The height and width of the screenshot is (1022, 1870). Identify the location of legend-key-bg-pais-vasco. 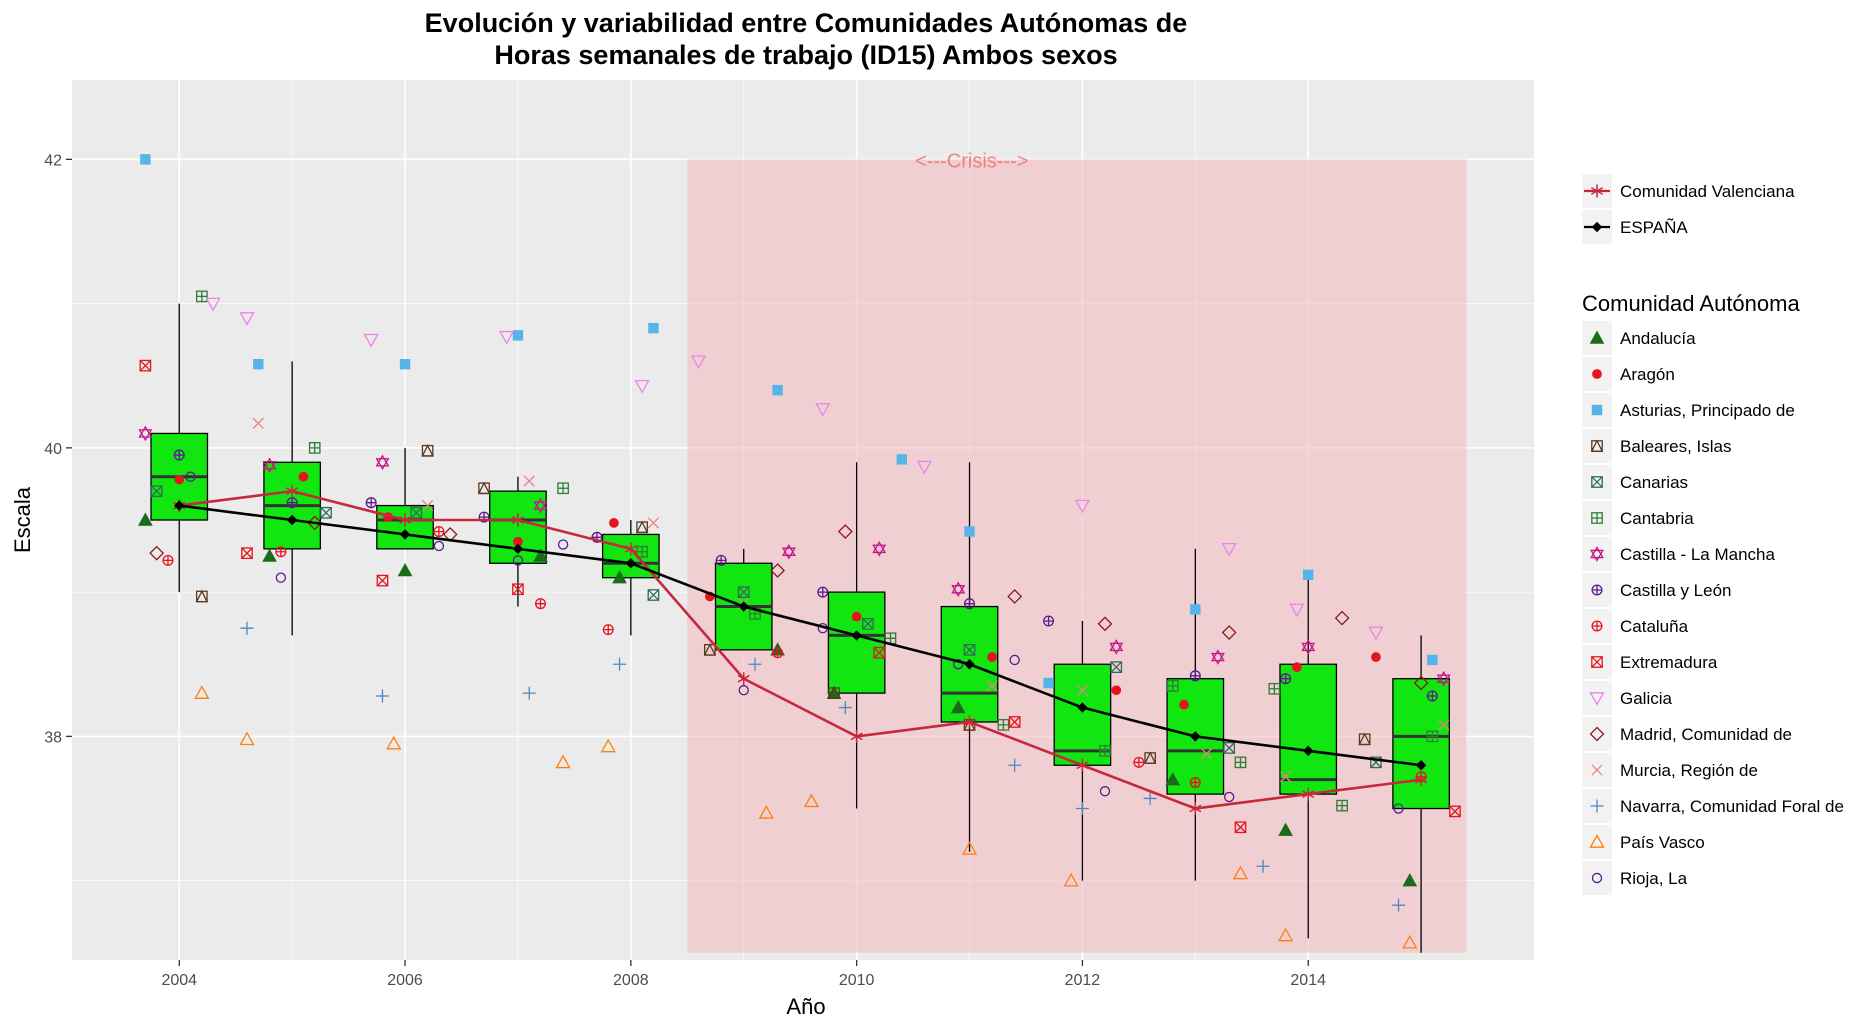
(1597, 842).